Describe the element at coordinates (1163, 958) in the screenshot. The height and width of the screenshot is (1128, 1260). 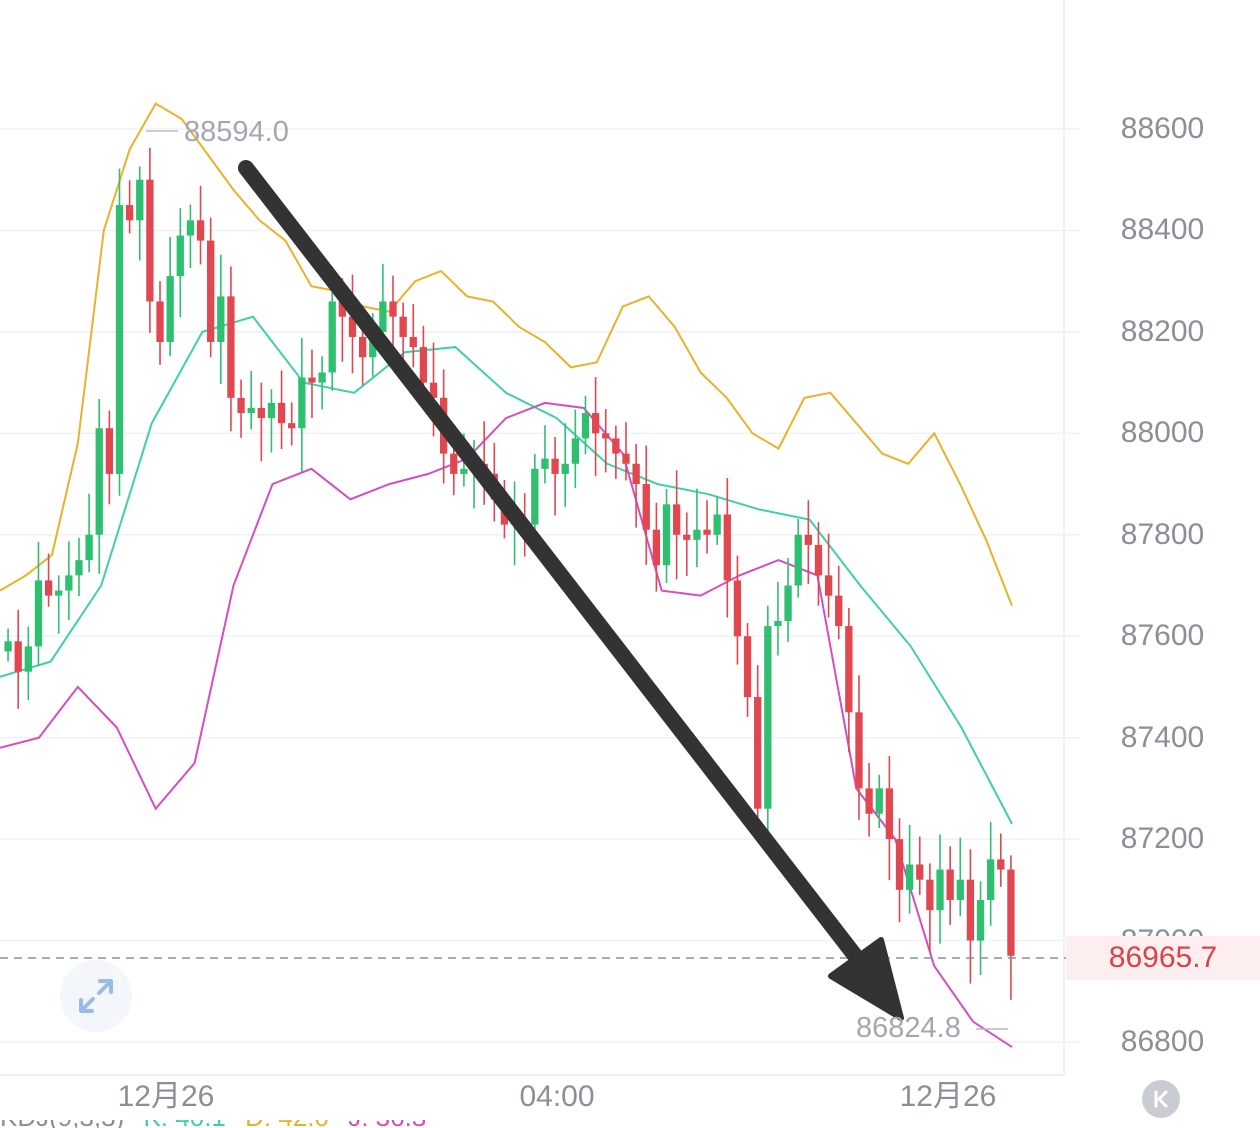
I see `current-price-tag: 86965.7` at that location.